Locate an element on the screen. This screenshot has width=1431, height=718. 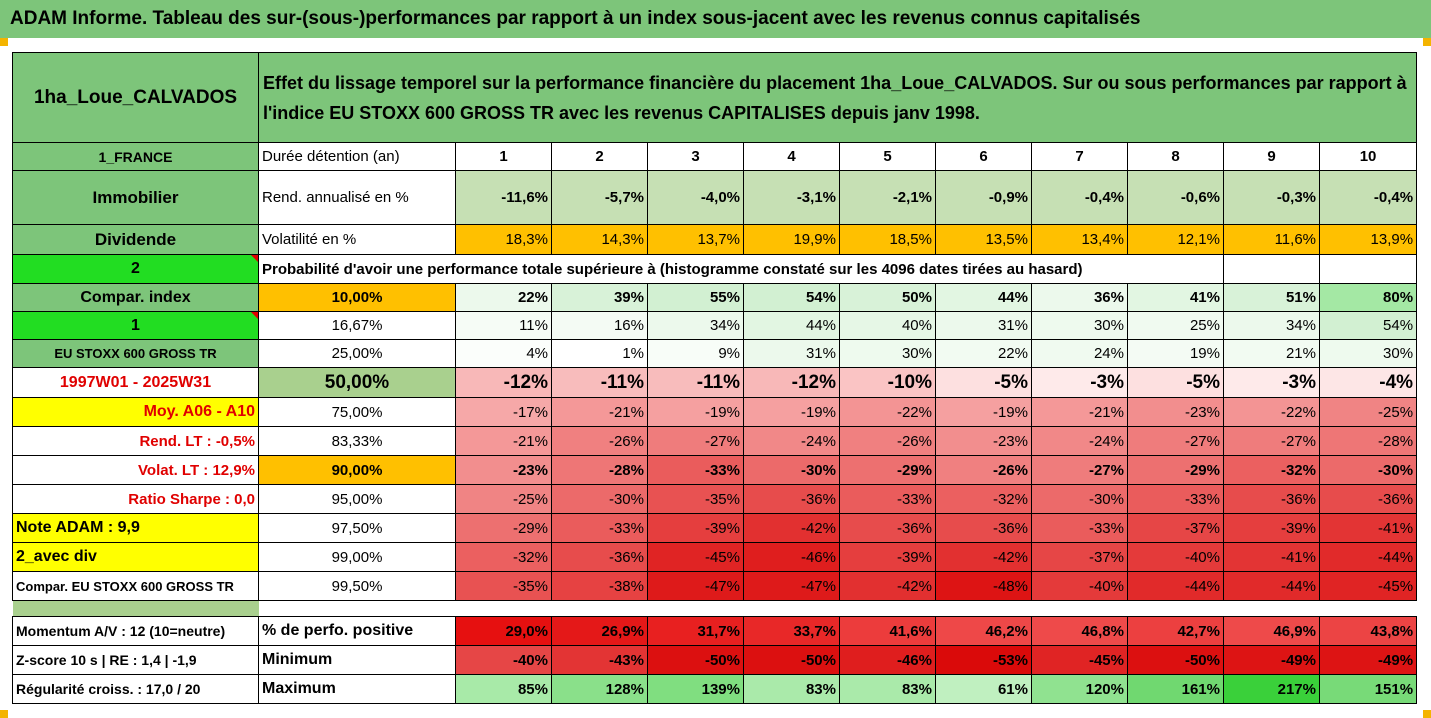
year-header: 3 is located at coordinates (695, 156).